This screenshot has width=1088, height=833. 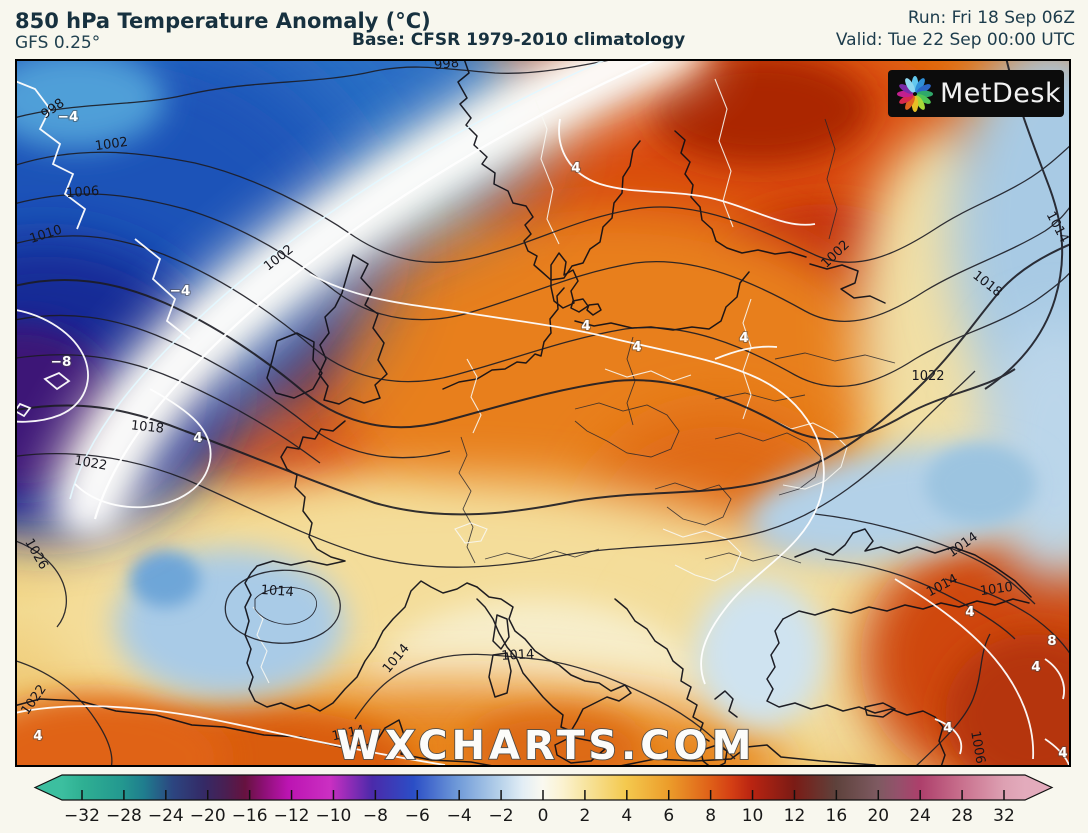 What do you see at coordinates (543, 816) in the screenshot?
I see `colorbar-tick-label: 0` at bounding box center [543, 816].